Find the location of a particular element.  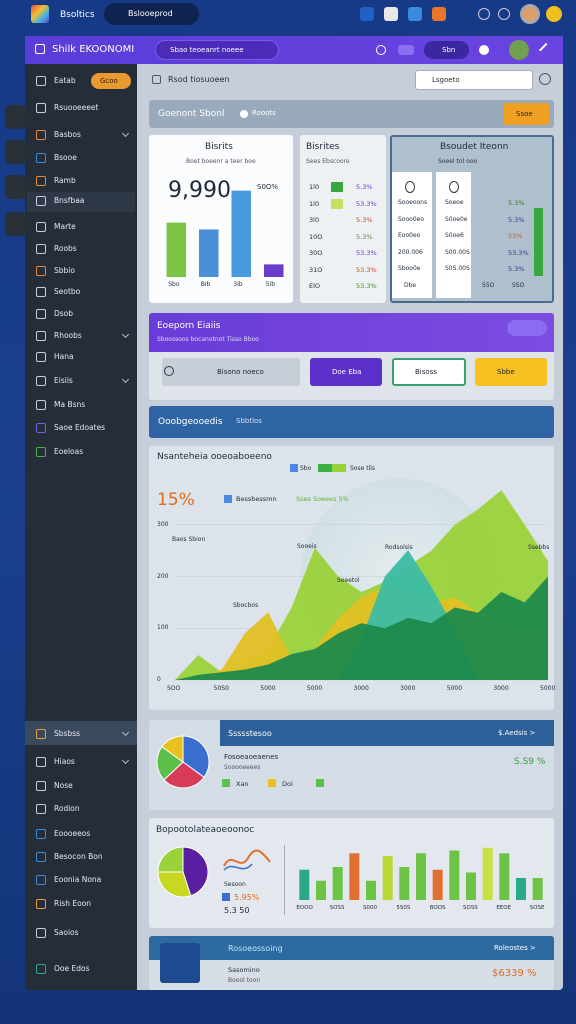

nav-label: Eoeloas is located at coordinates (69, 451).